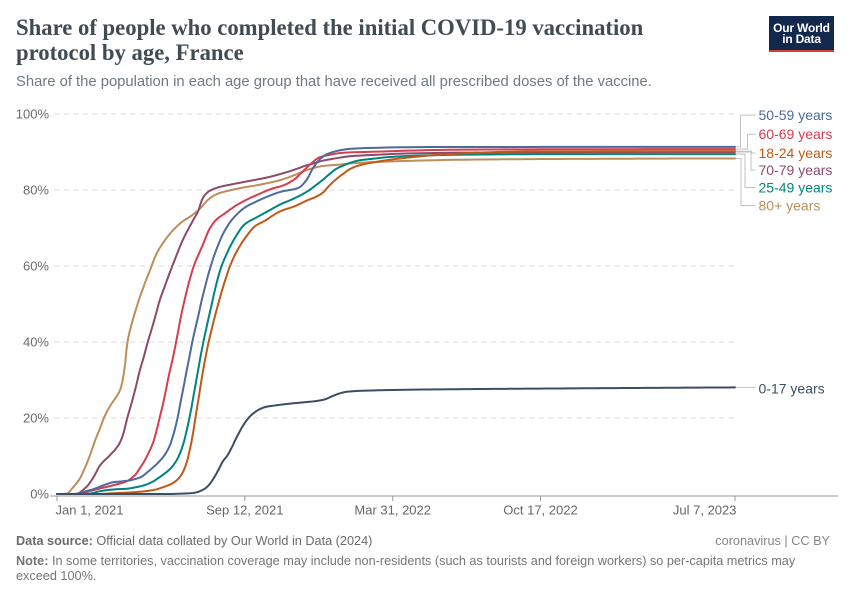 The image size is (850, 600). I want to click on svg-text: Oct 17, 2022, so click(540, 510).